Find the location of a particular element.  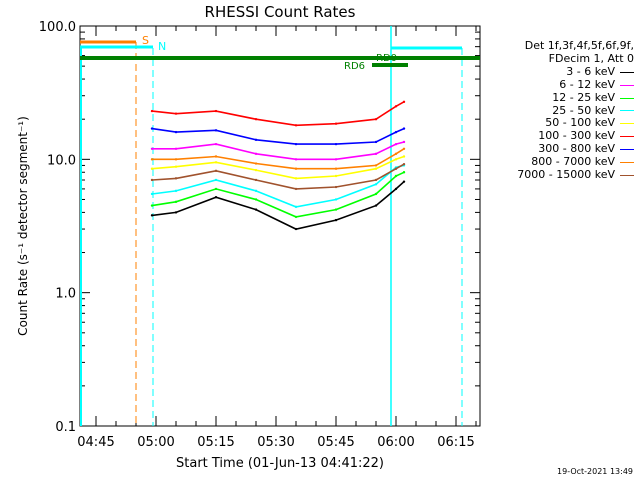

legend-entry: 25 - 50 keV is located at coordinates (556, 110).